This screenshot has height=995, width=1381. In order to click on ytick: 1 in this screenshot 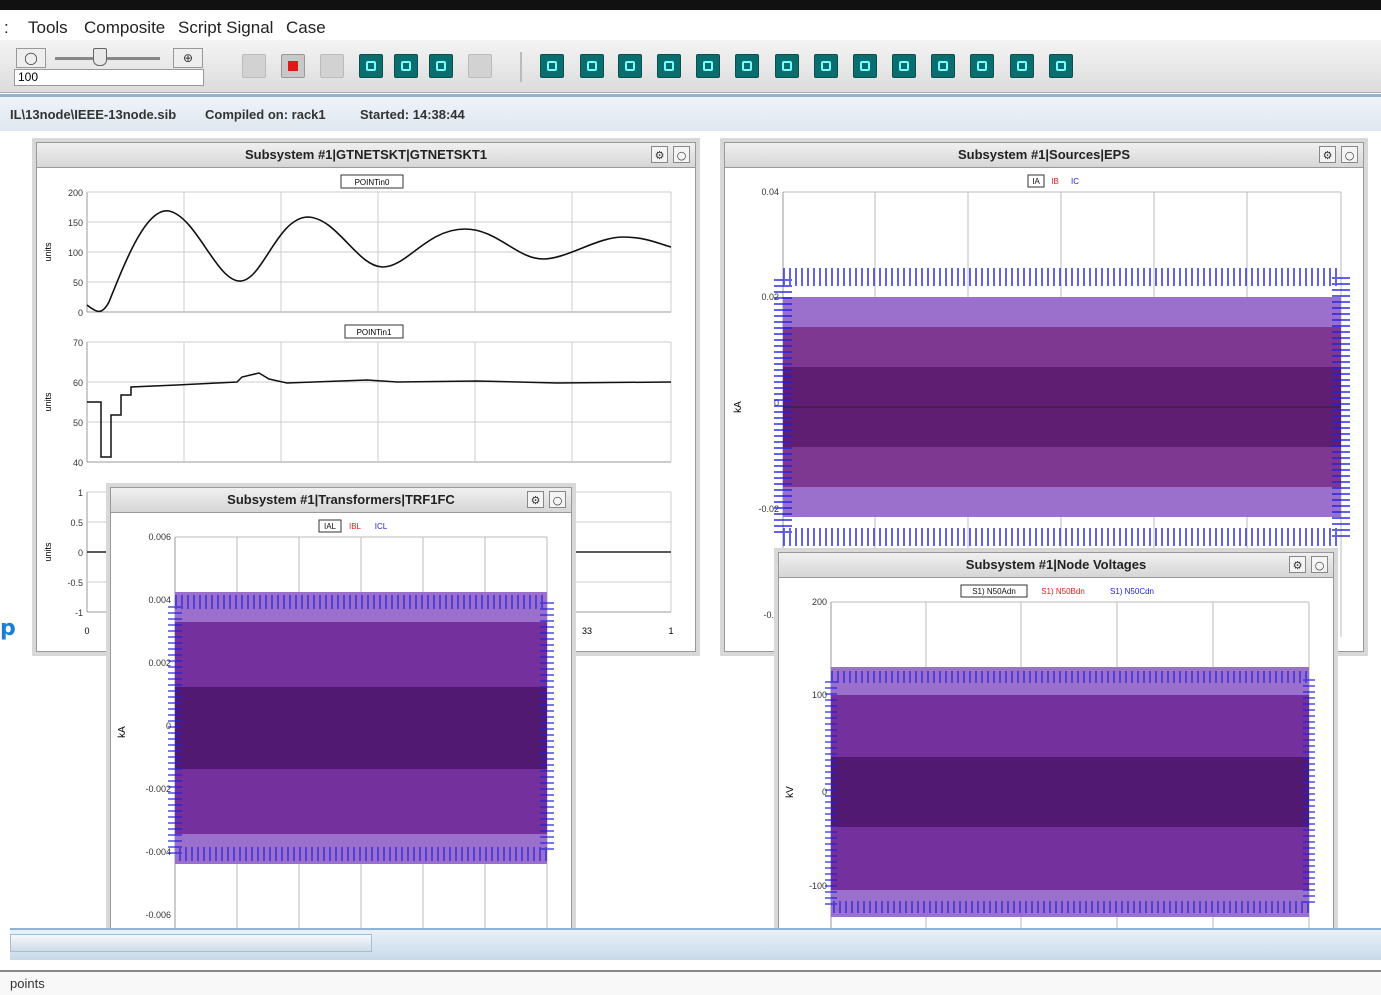, I will do `click(80, 493)`.